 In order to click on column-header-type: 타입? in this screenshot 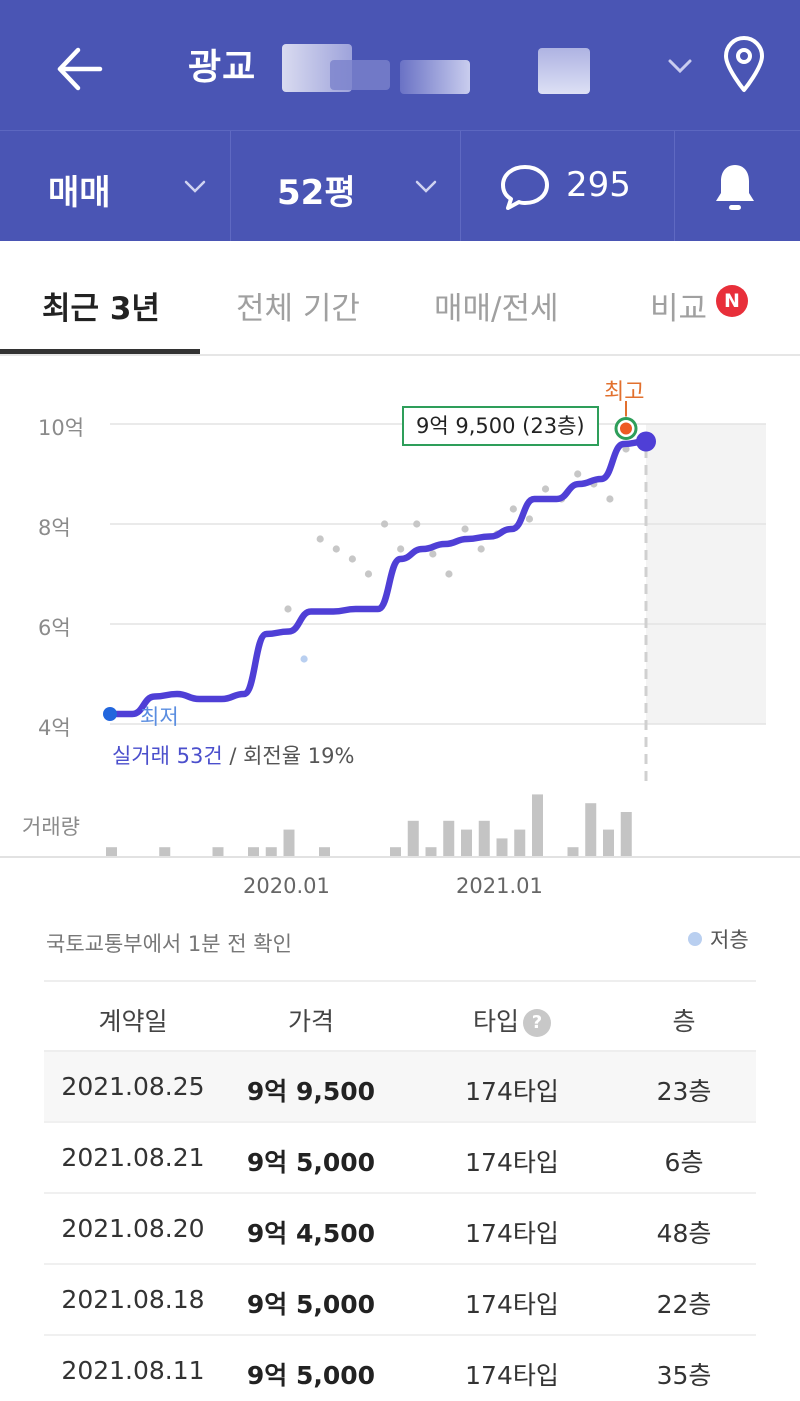, I will do `click(512, 1020)`.